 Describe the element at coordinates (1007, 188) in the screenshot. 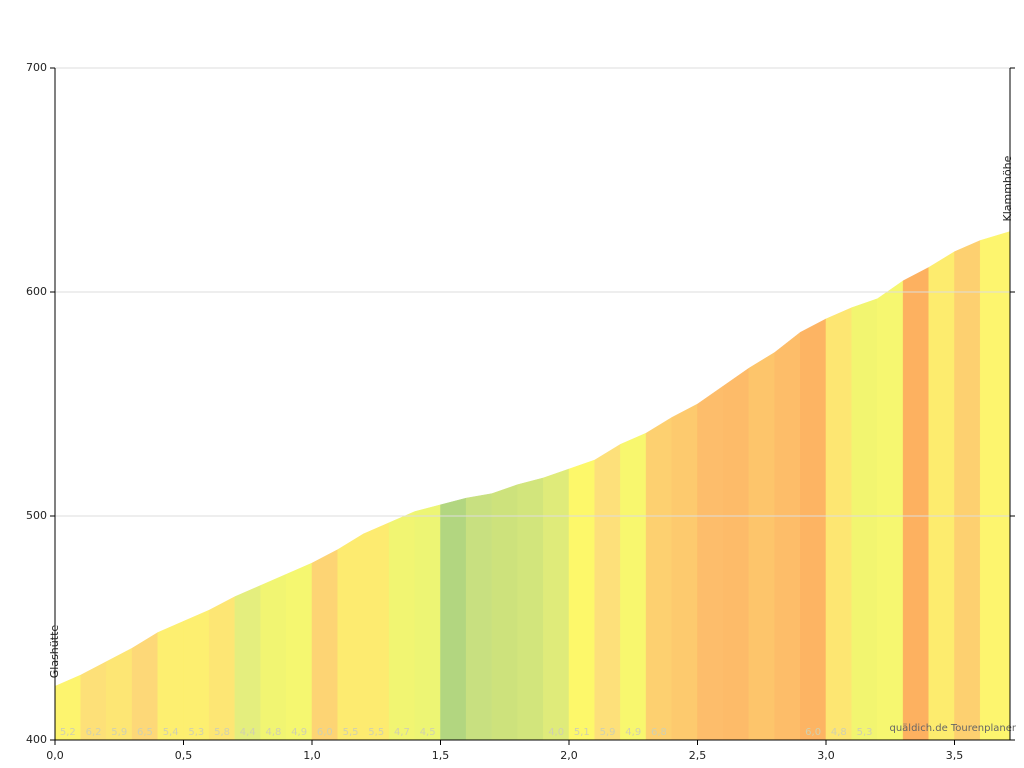

I see `end-label: Klammhöhe` at that location.